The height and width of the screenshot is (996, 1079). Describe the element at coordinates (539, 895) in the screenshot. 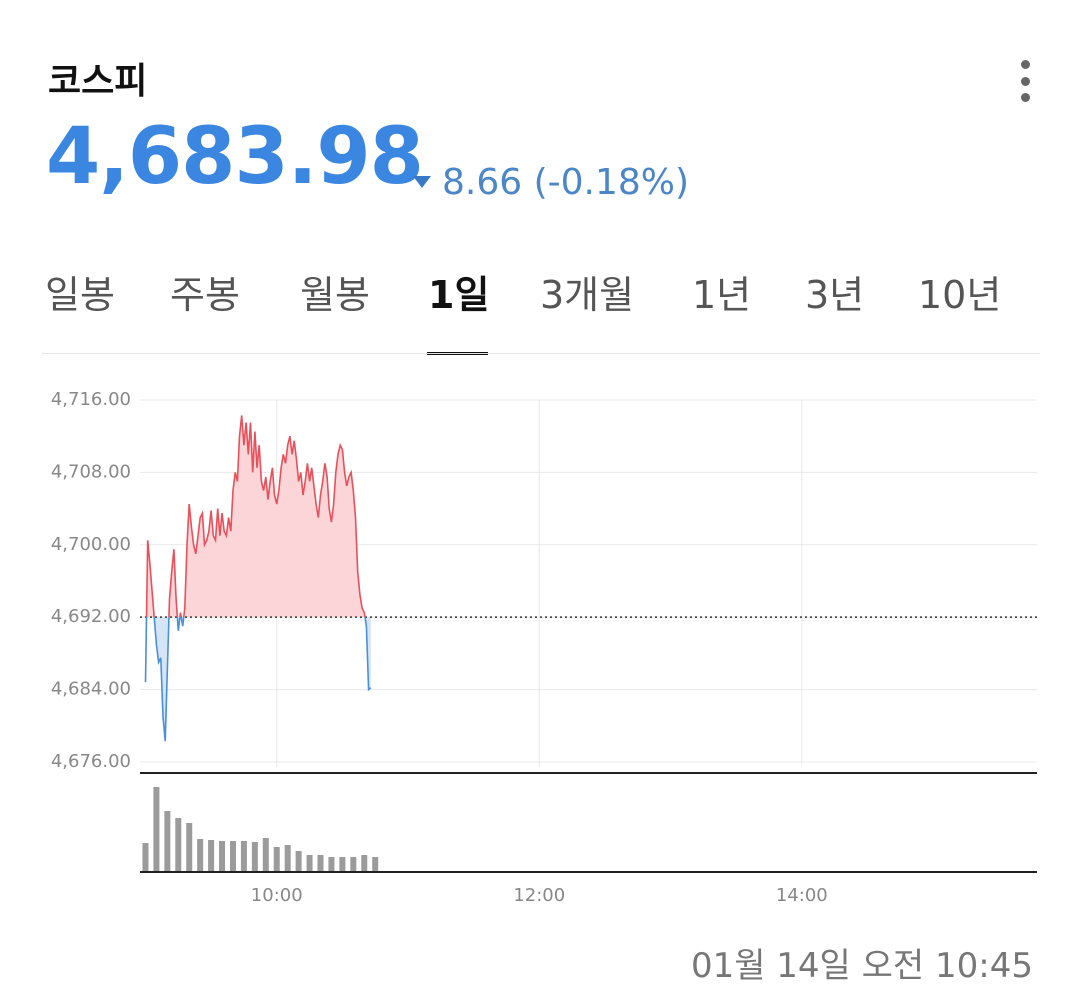

I see `x-tick-label: 12:00` at that location.